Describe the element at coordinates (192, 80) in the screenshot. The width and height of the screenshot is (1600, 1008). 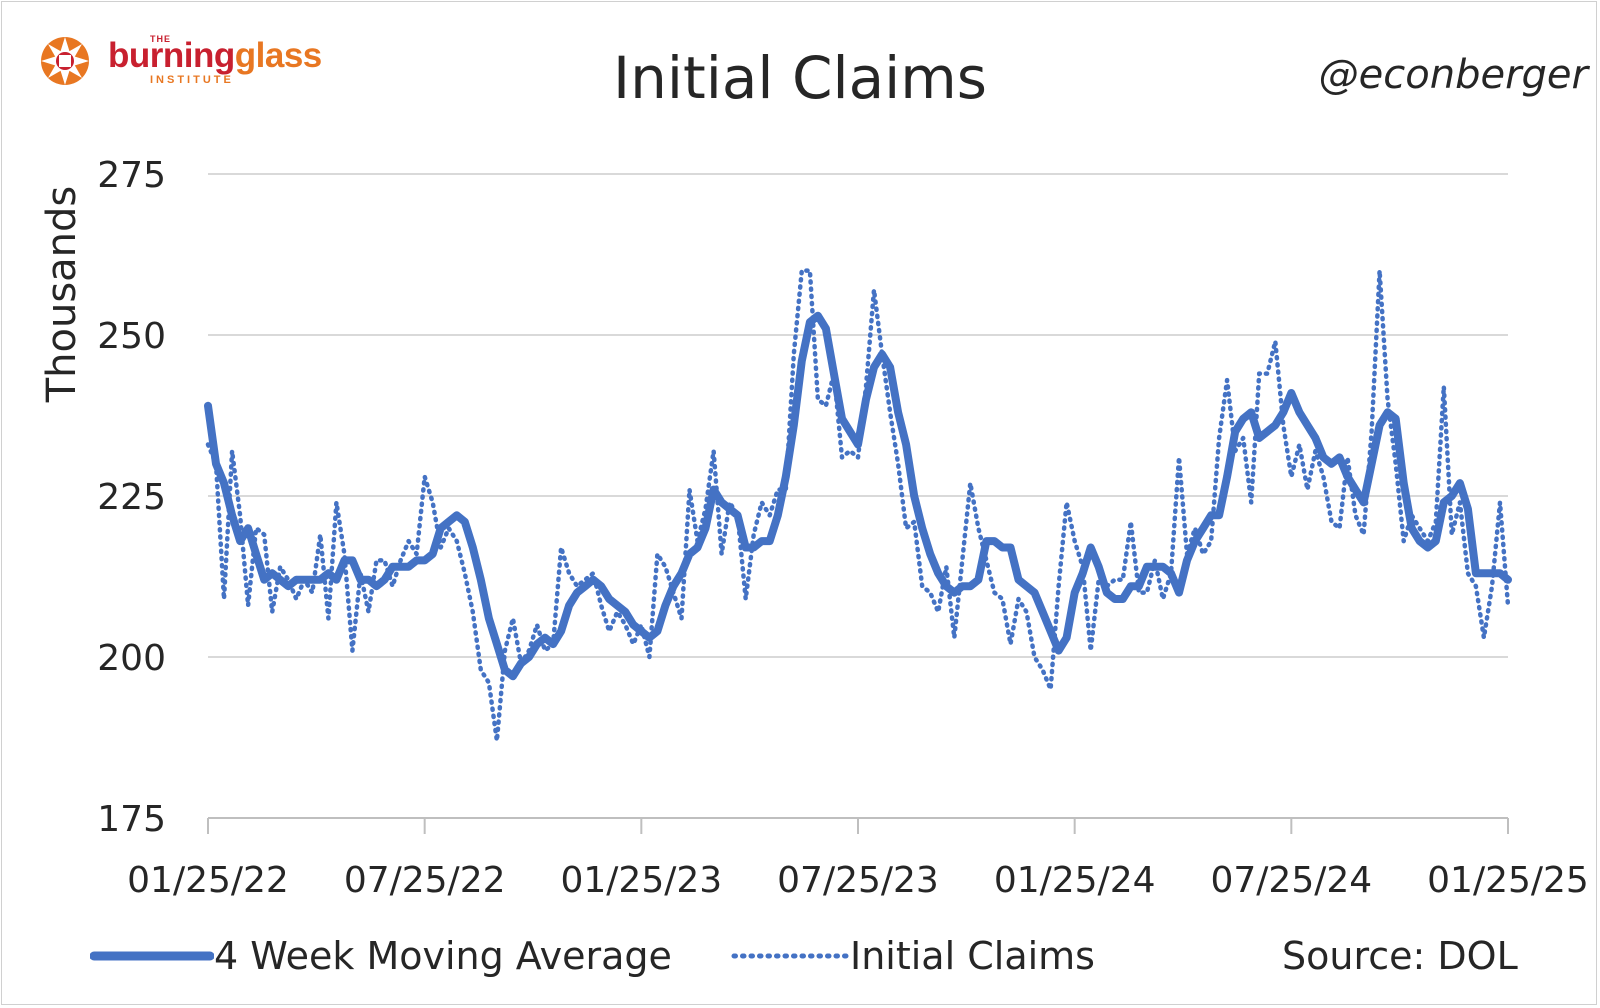
I see `logo-institute-text: INSTITUTE` at that location.